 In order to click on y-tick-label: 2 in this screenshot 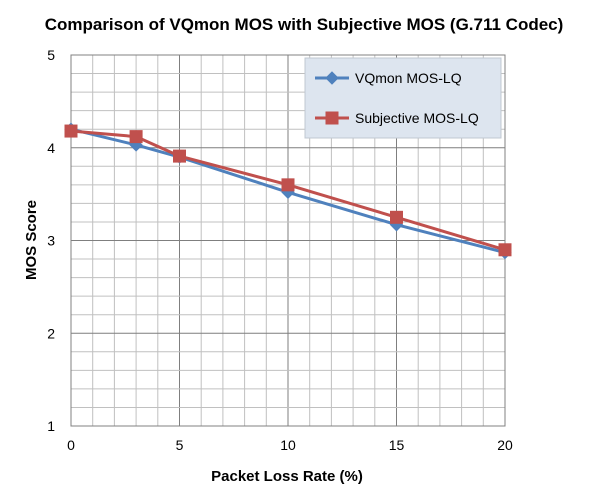, I will do `click(51, 333)`.